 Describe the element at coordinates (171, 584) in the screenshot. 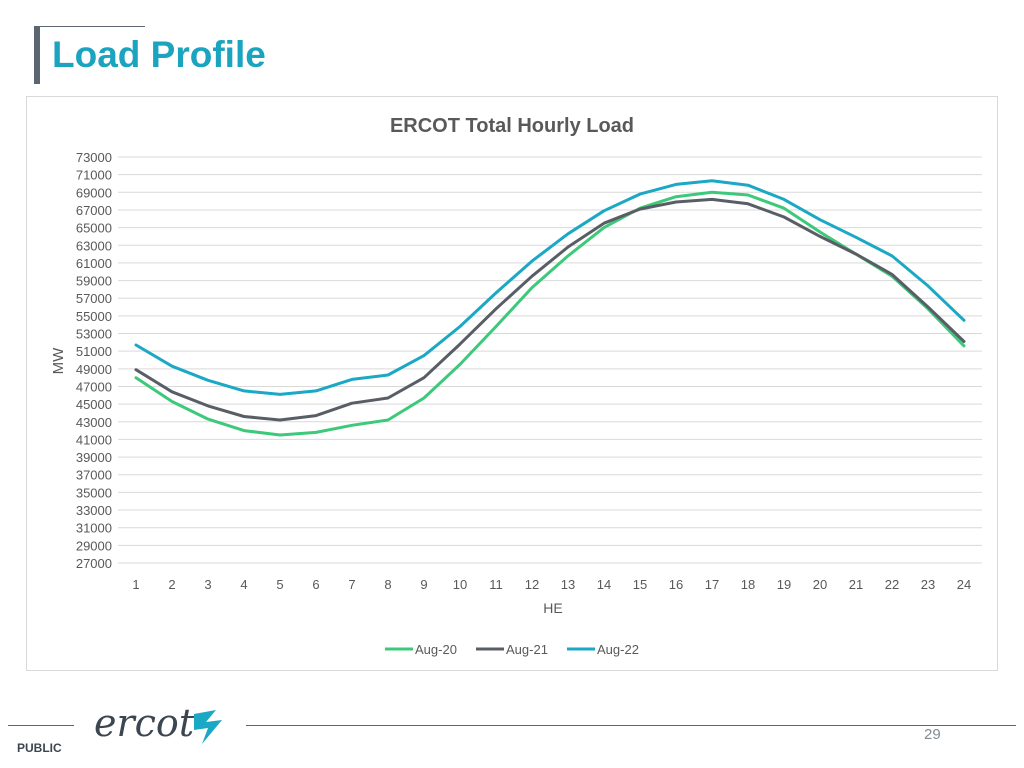

I see `x-tick-label: 2` at that location.